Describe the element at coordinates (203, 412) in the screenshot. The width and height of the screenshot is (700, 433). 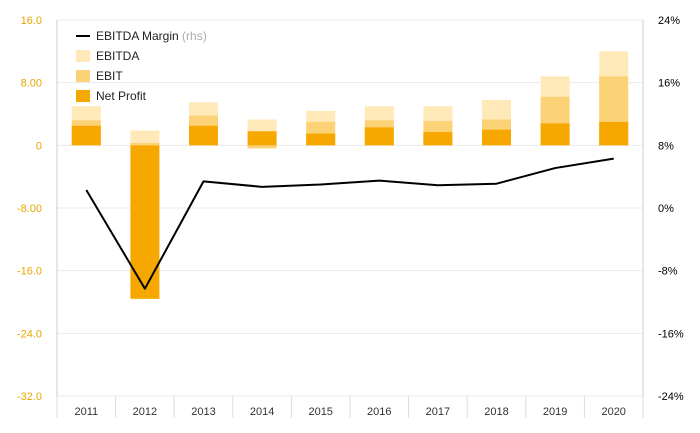
I see `x-tick-label: 2013` at that location.